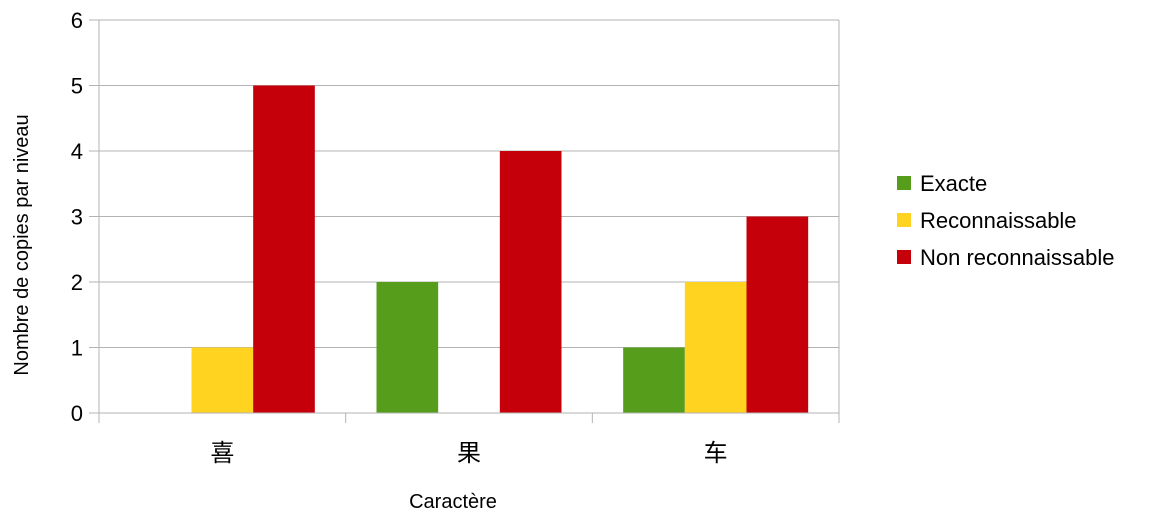 Image resolution: width=1157 pixels, height=518 pixels. Describe the element at coordinates (1017, 257) in the screenshot. I see `legend-label: Non reconnaissable` at that location.